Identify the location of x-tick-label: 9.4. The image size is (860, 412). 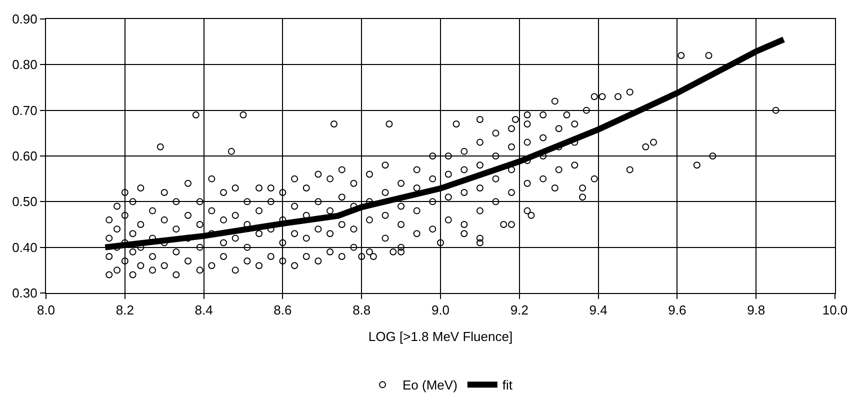
(598, 310).